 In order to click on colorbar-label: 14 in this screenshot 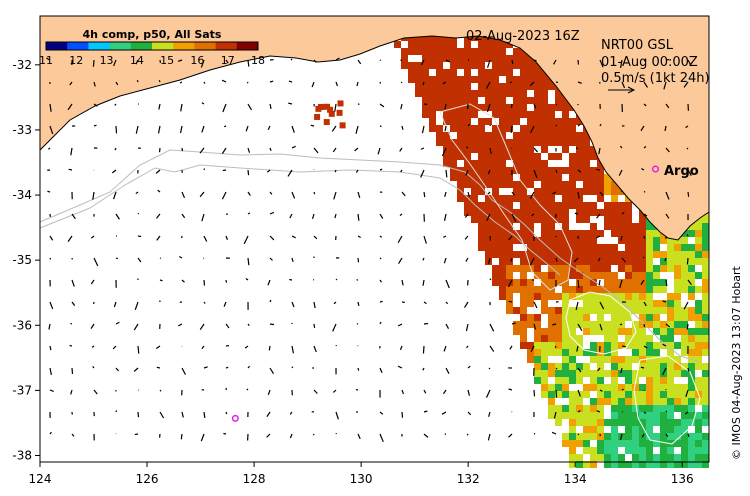, I will do `click(137, 60)`.